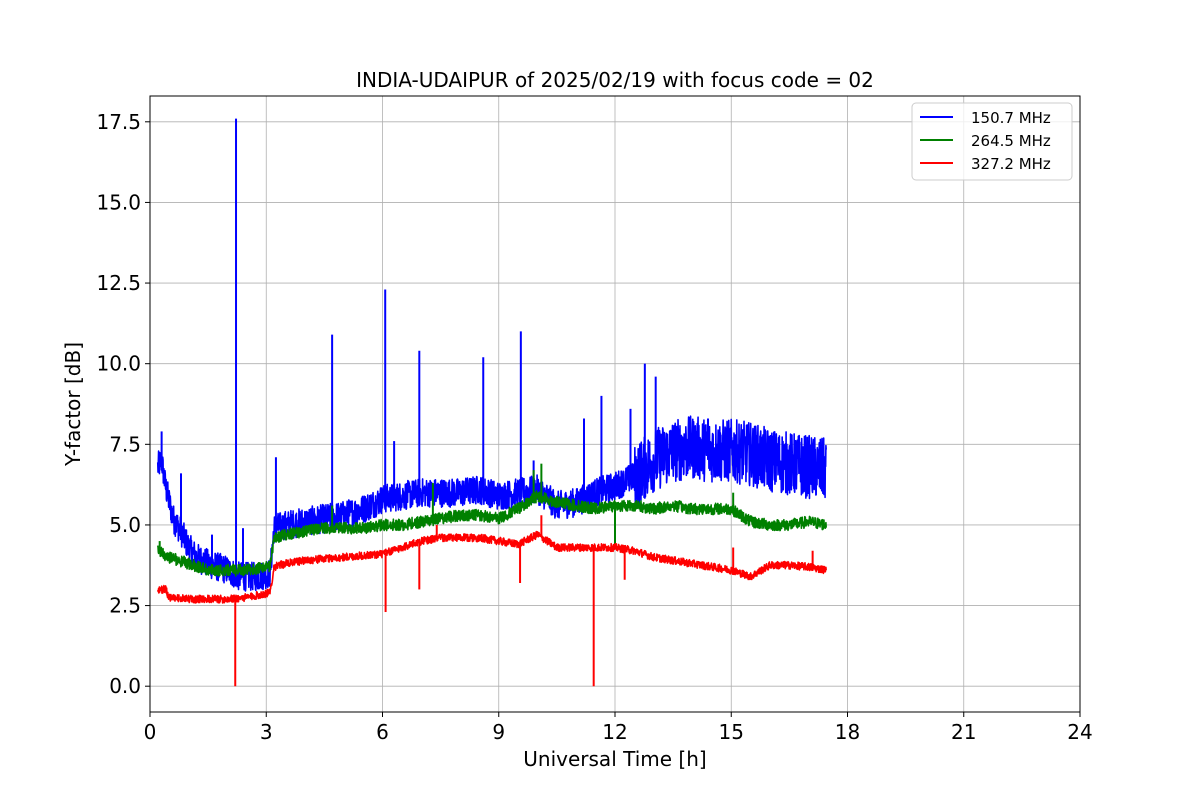  I want to click on x-tick-label: 18, so click(847, 732).